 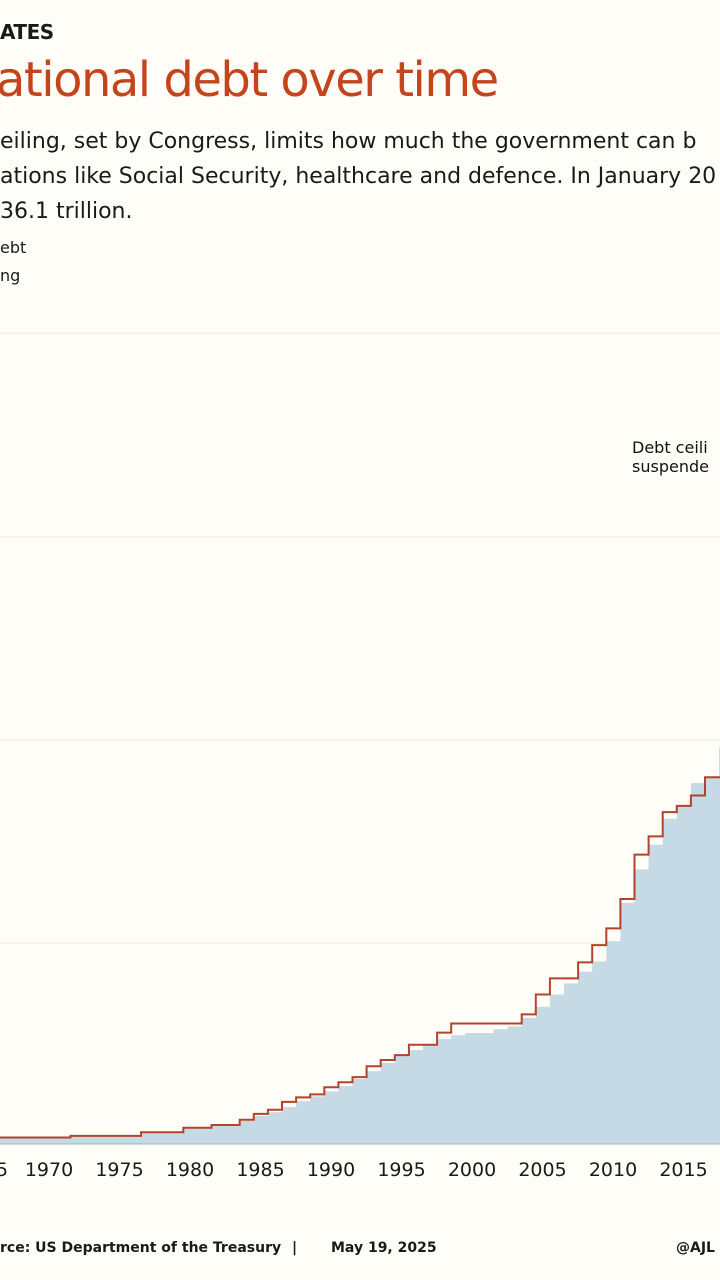 What do you see at coordinates (670, 447) in the screenshot?
I see `annotation-debt-ceiling-line-1: Debt ceili` at bounding box center [670, 447].